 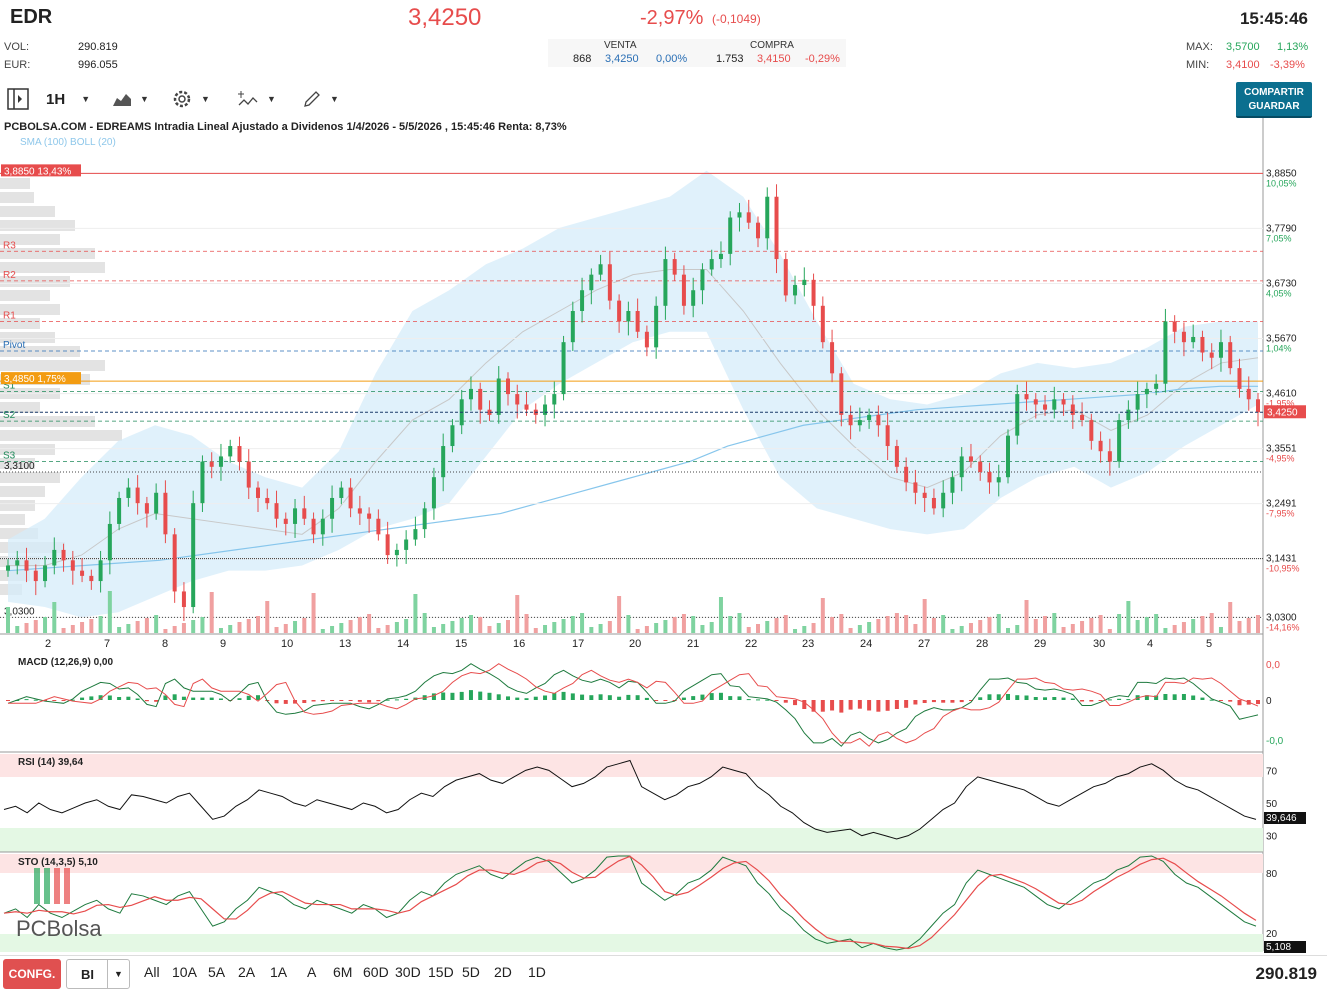 I want to click on pivot-level-label: S2, so click(x=9, y=415).